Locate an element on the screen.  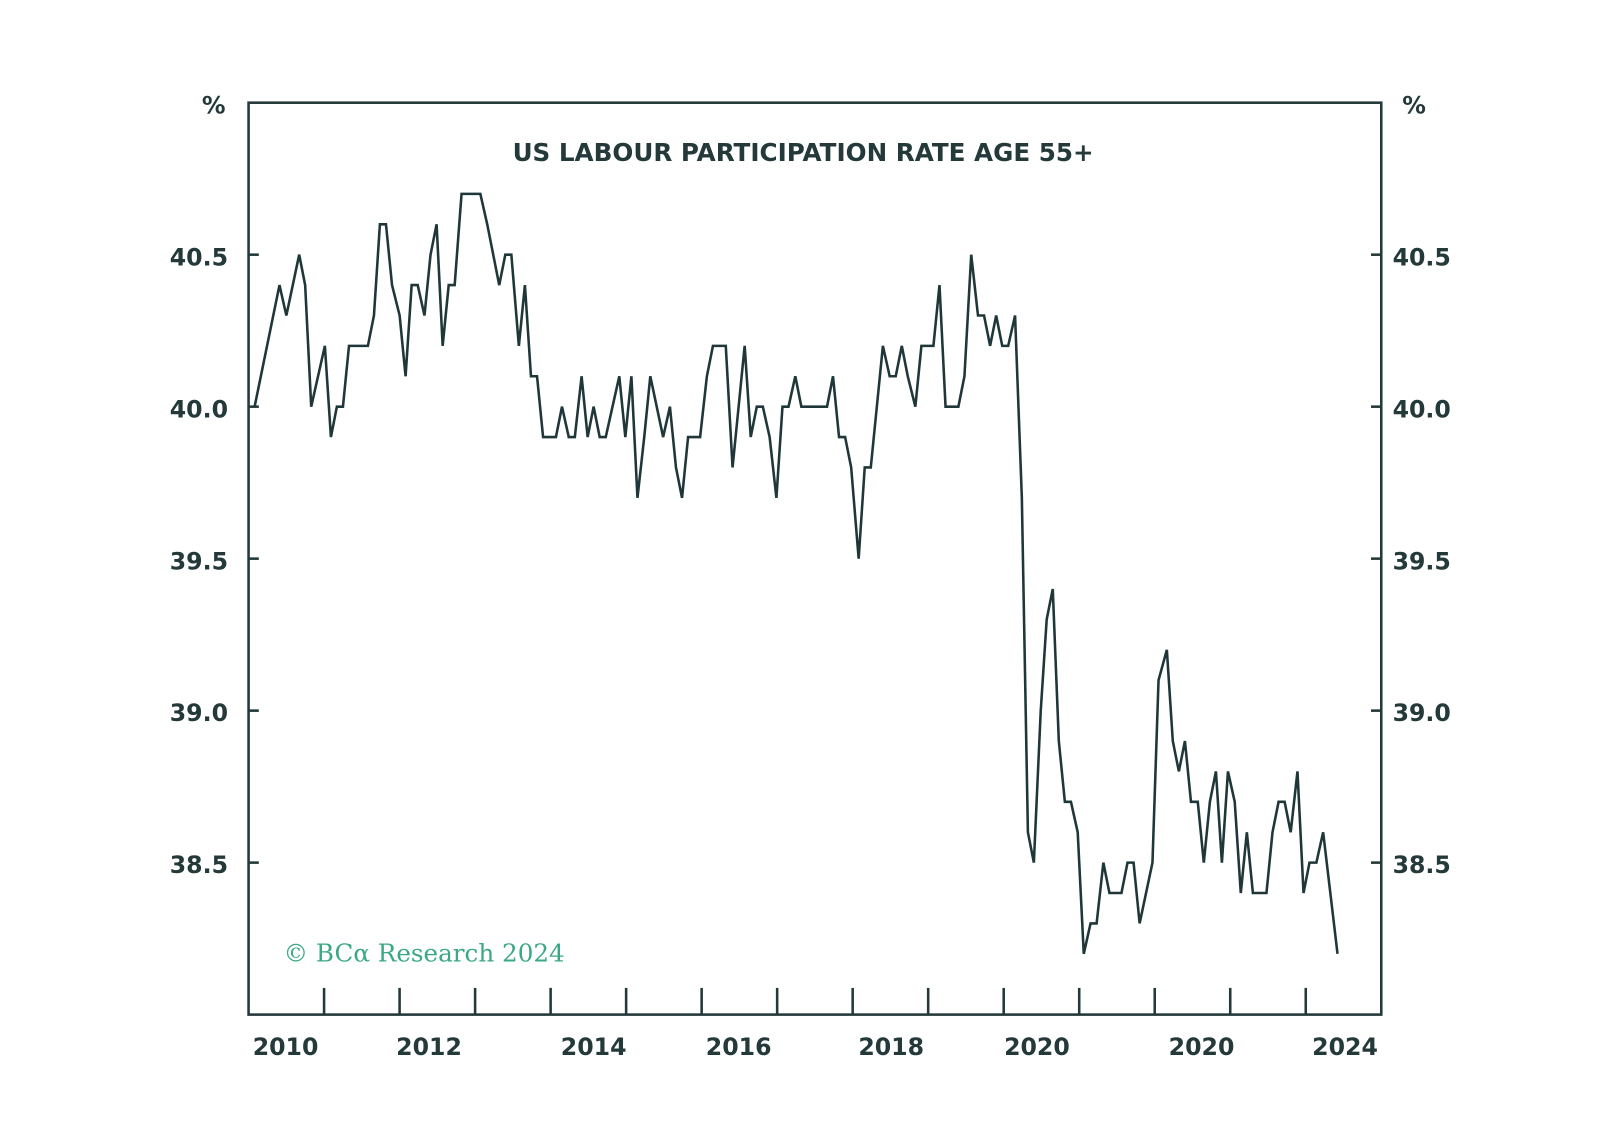
y-tick-label-left: 38.5 is located at coordinates (199, 865).